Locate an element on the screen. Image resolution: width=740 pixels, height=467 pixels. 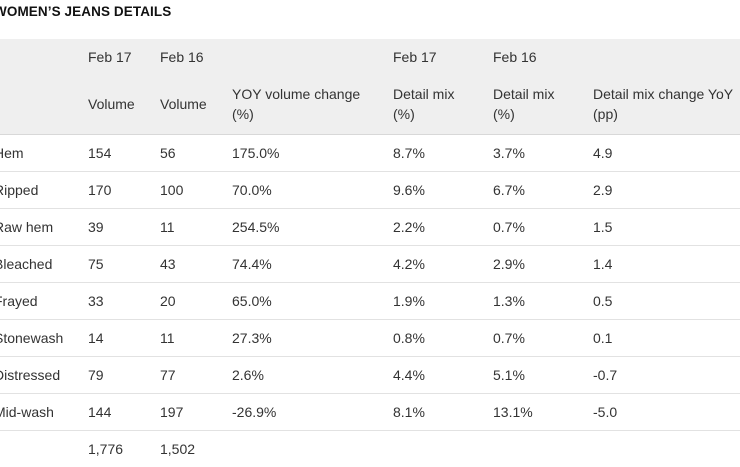
table-row: Bleached 75 43 74.4% 4.2% 2.9% 1.4 is located at coordinates (370, 264).